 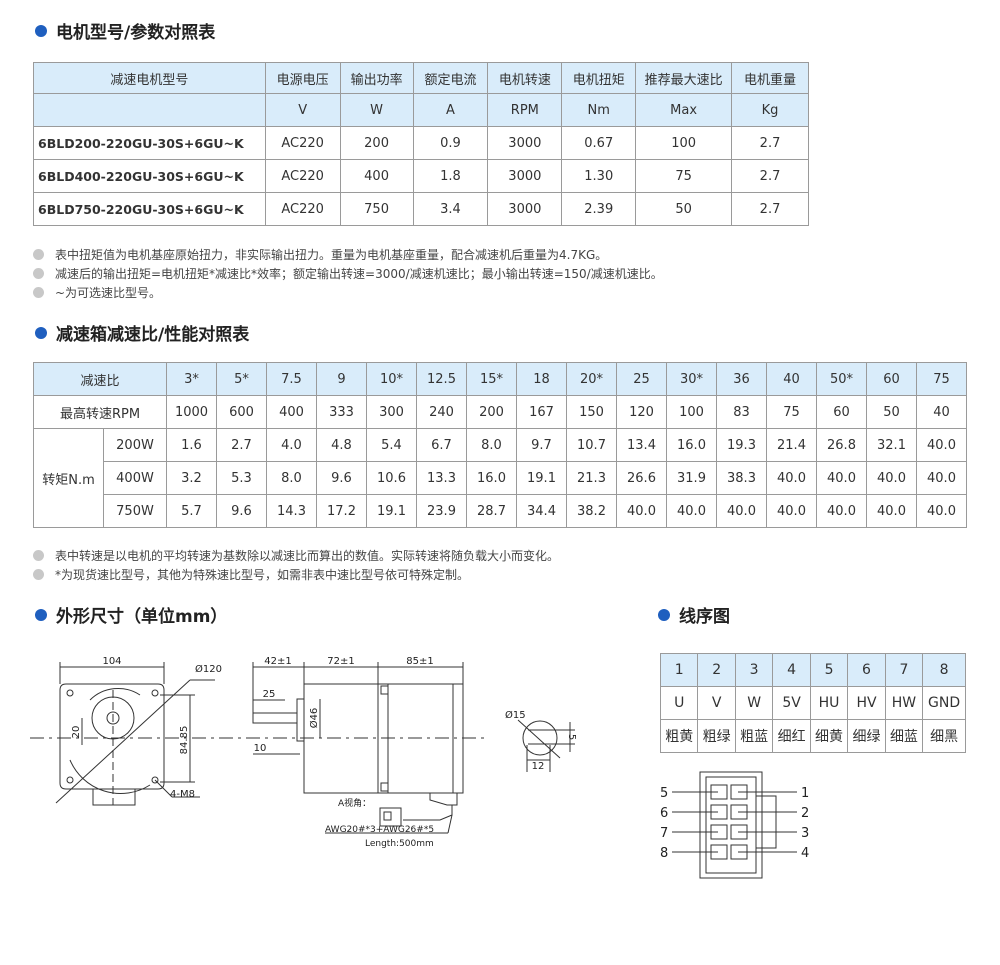 I want to click on dim-key-width: 5, so click(x=571, y=737).